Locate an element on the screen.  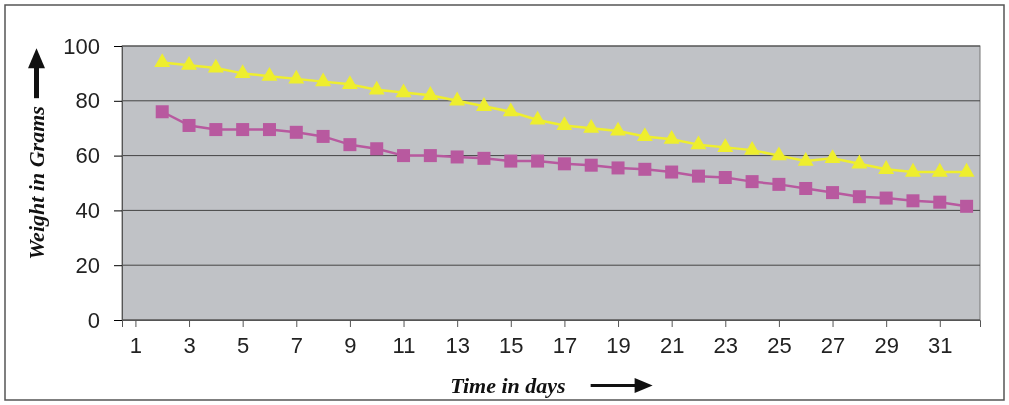
y-tick-label: 0 is located at coordinates (93, 320).